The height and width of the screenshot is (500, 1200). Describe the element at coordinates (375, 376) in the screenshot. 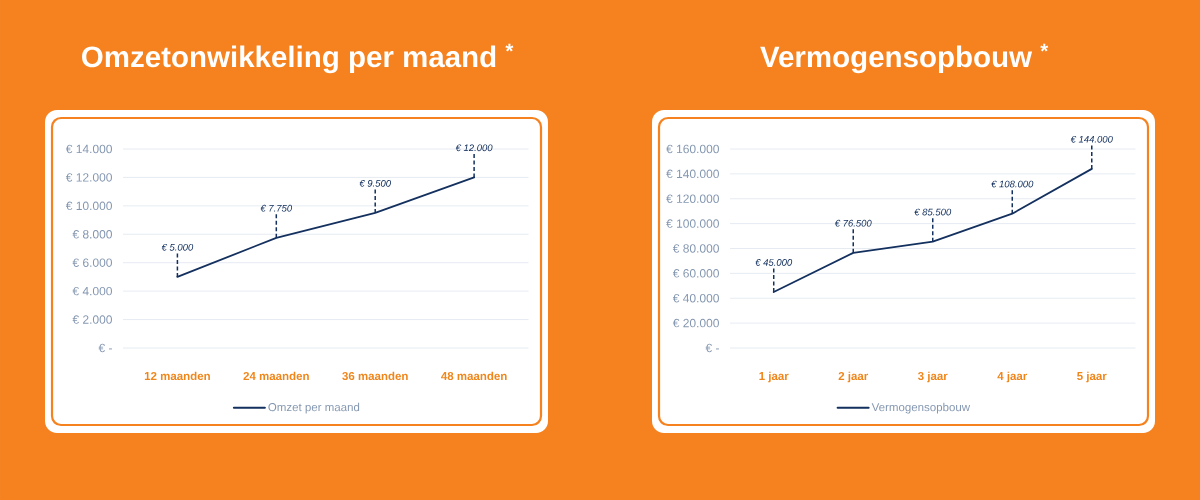

I see `x-tick-label: 36 maanden` at that location.